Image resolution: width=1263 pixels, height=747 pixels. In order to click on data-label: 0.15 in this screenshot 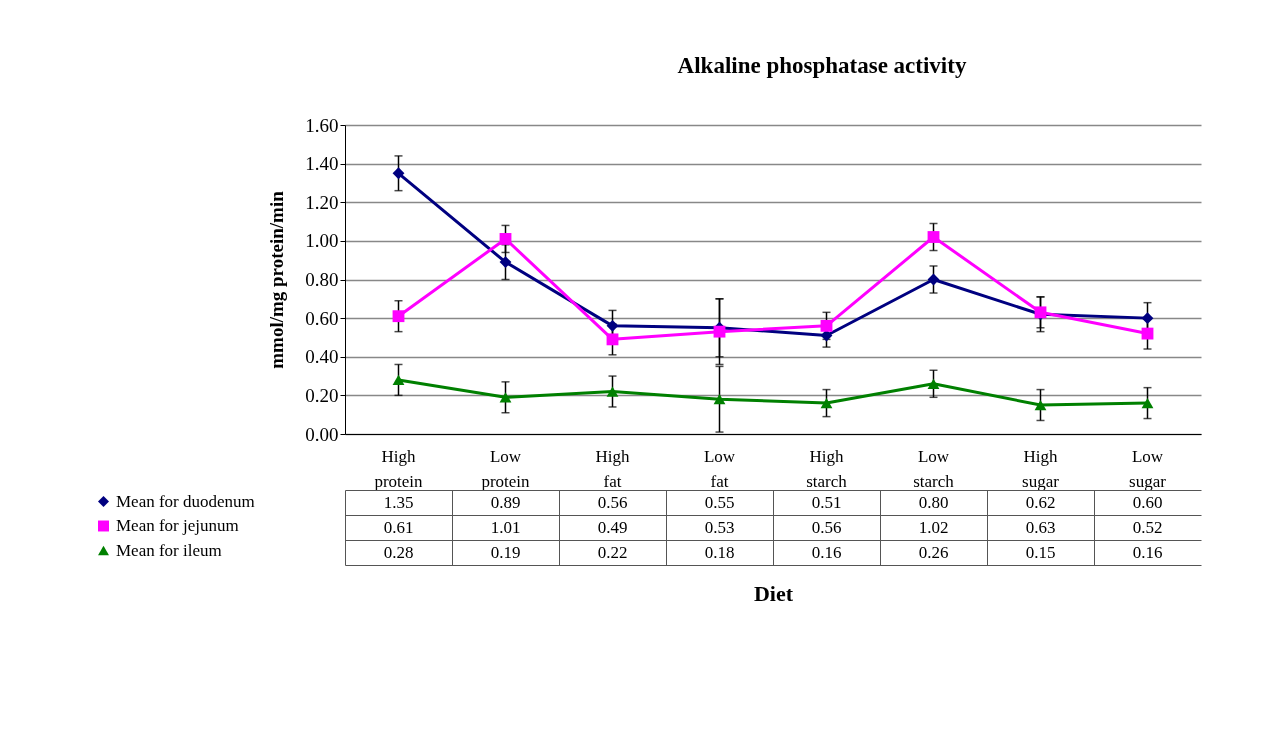, I will do `click(1040, 552)`.